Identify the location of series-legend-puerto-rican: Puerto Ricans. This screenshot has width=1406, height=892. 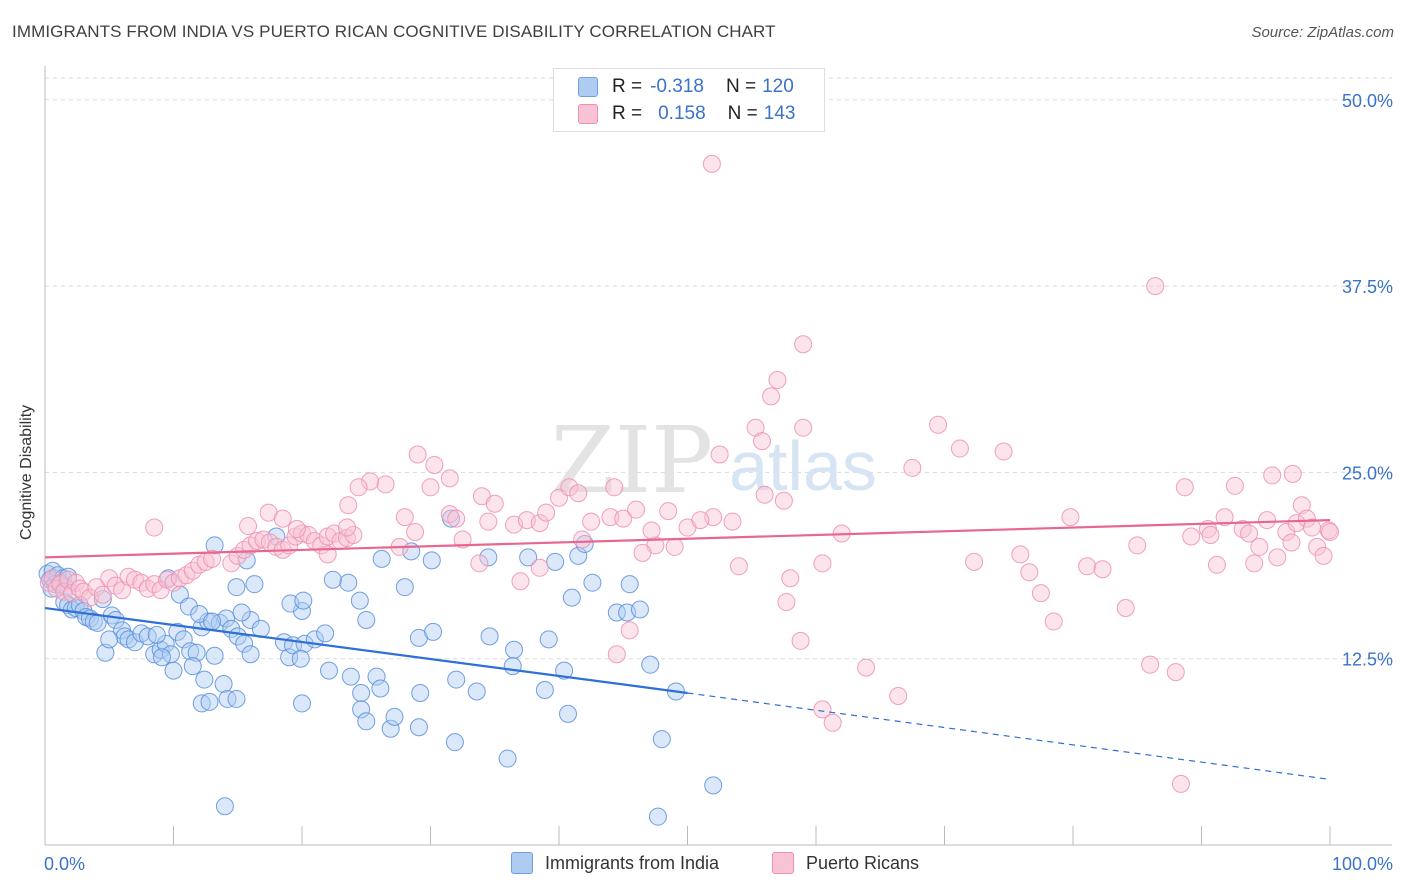
(845, 863).